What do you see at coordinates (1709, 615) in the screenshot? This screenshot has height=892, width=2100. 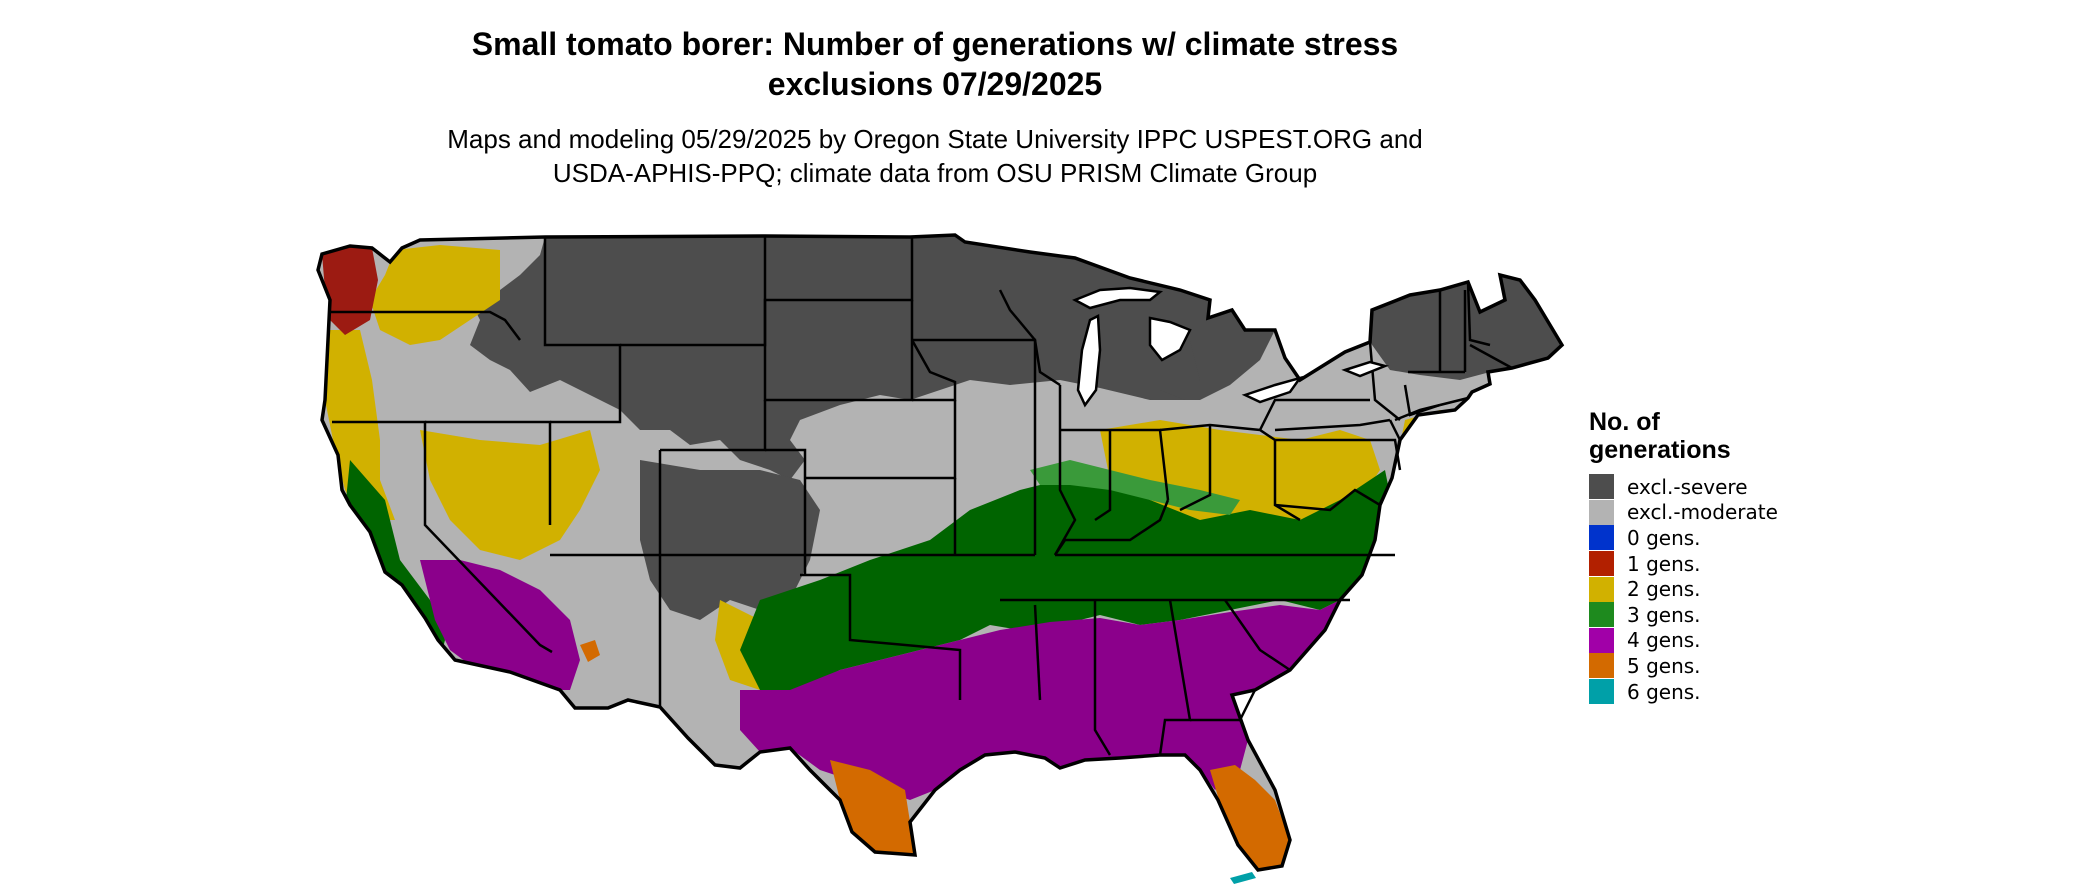 I see `legend-item-3-gens: 3 gens.` at bounding box center [1709, 615].